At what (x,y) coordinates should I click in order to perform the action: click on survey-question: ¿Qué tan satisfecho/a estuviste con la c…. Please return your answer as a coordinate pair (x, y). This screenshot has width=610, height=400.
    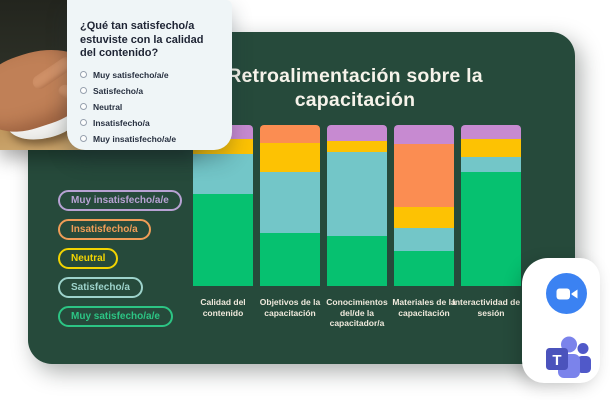
    Looking at the image, I should click on (142, 39).